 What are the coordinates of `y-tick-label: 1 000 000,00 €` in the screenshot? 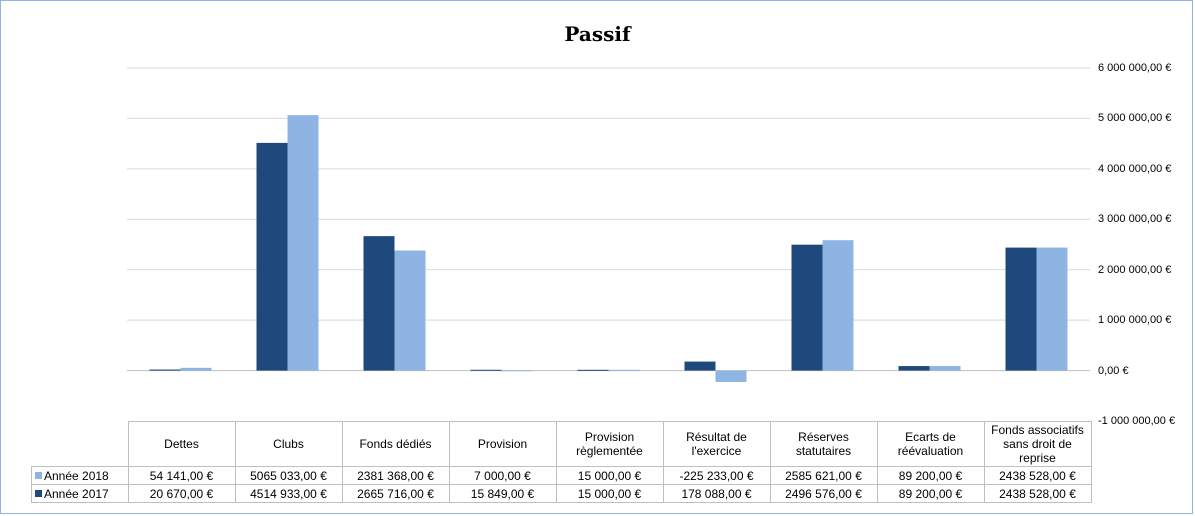 It's located at (1135, 320).